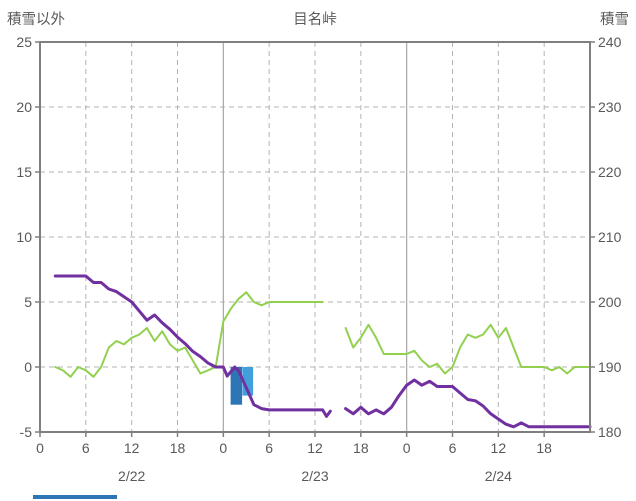 The width and height of the screenshot is (636, 501). I want to click on bottom-accent-line, so click(75, 497).